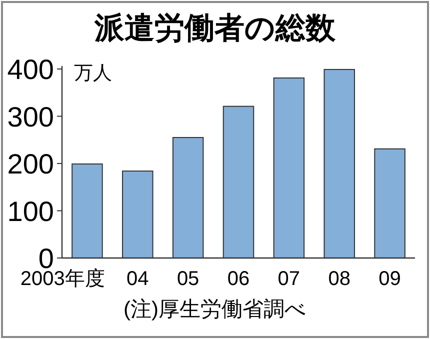  Describe the element at coordinates (30, 211) in the screenshot. I see `y-tick-label: 100` at that location.